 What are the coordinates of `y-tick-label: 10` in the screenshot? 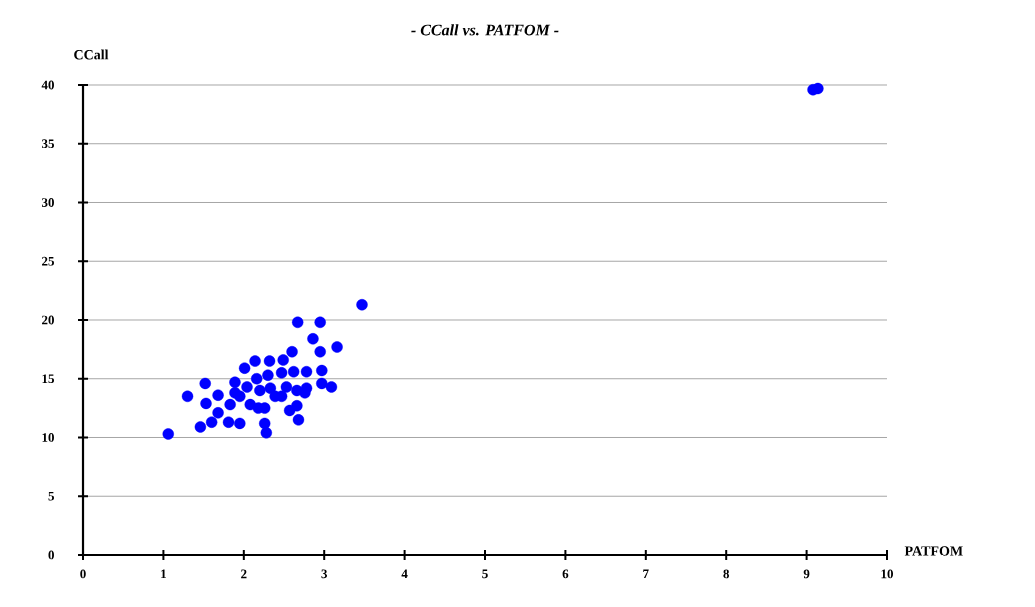 It's located at (48, 437).